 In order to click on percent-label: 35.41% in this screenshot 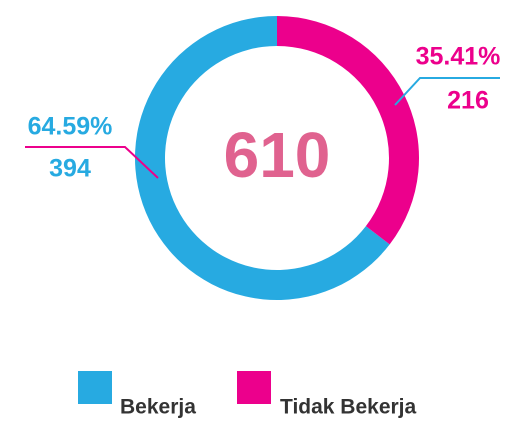, I will do `click(458, 57)`.